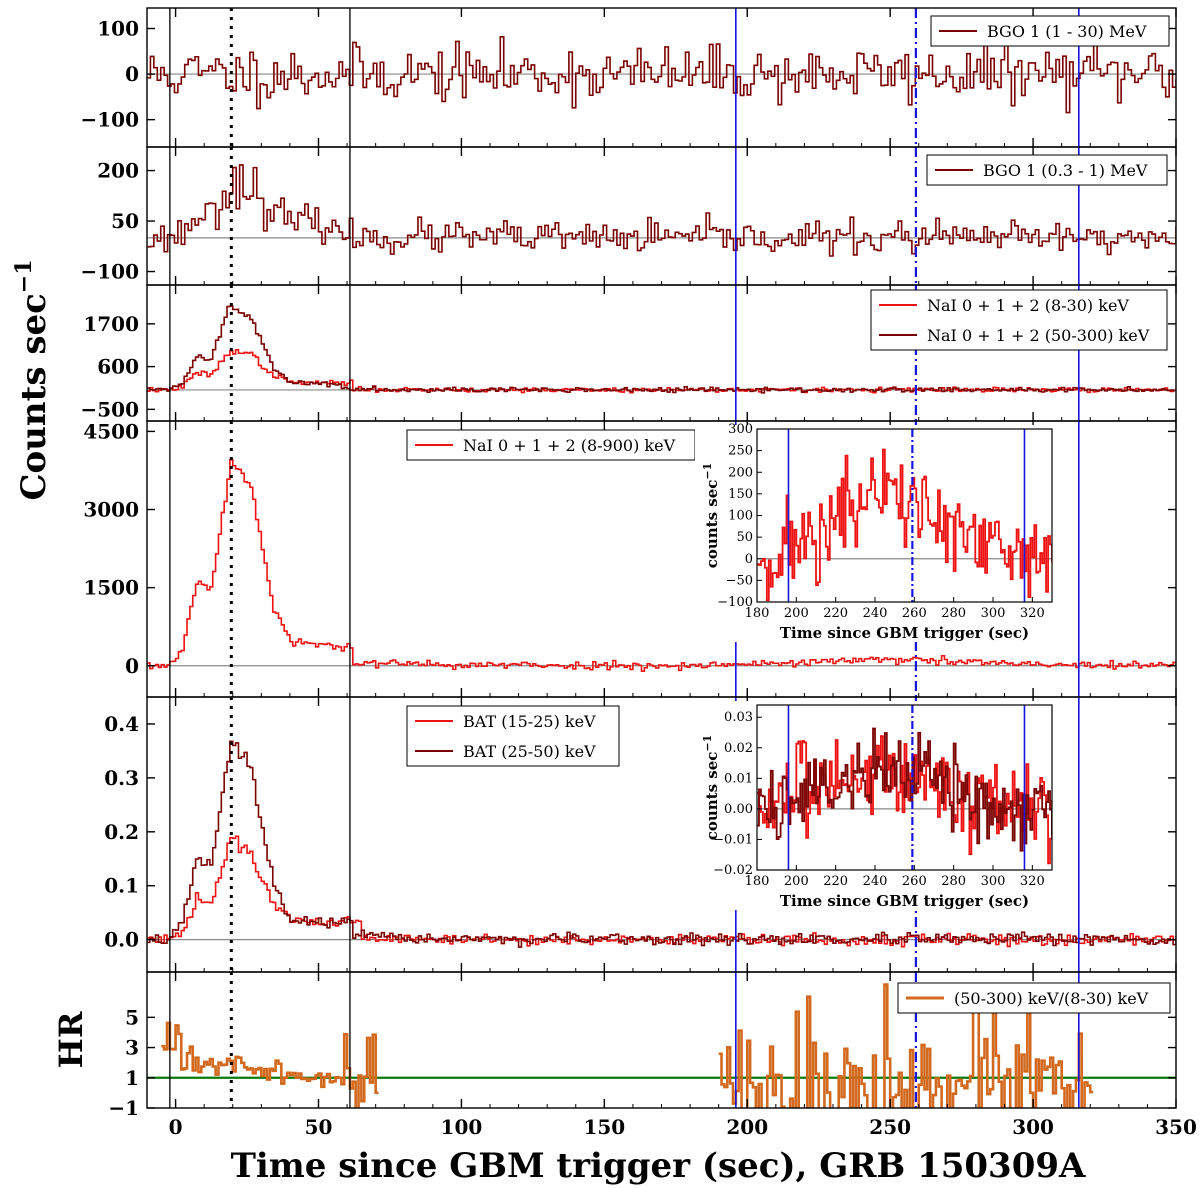  I want to click on inset-background, so click(876, 533).